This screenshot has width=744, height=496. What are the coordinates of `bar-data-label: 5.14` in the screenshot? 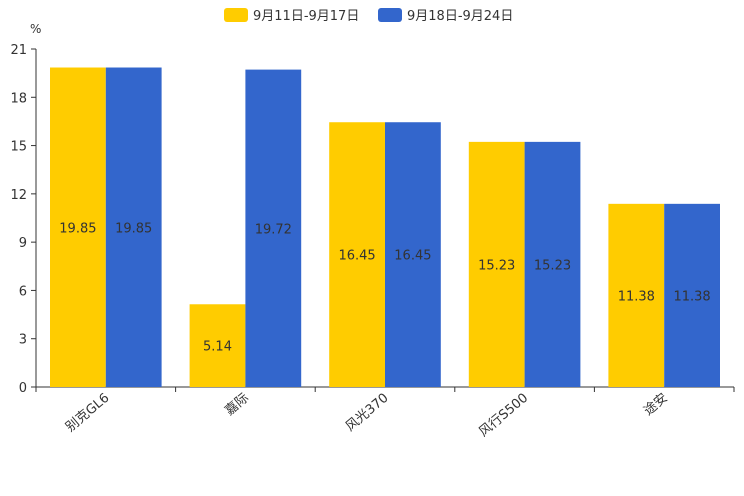 It's located at (217, 347).